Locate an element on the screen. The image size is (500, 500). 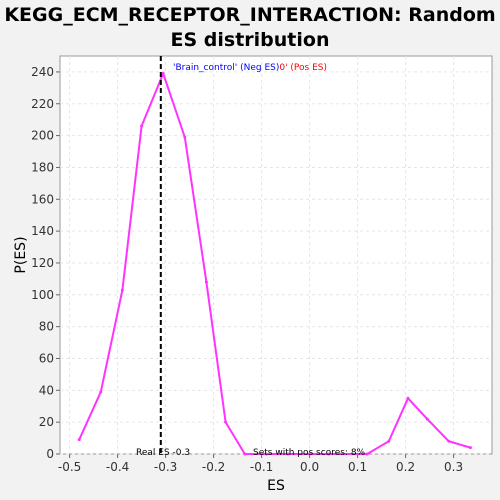
y-tick-label: 140 is located at coordinates (42, 231).